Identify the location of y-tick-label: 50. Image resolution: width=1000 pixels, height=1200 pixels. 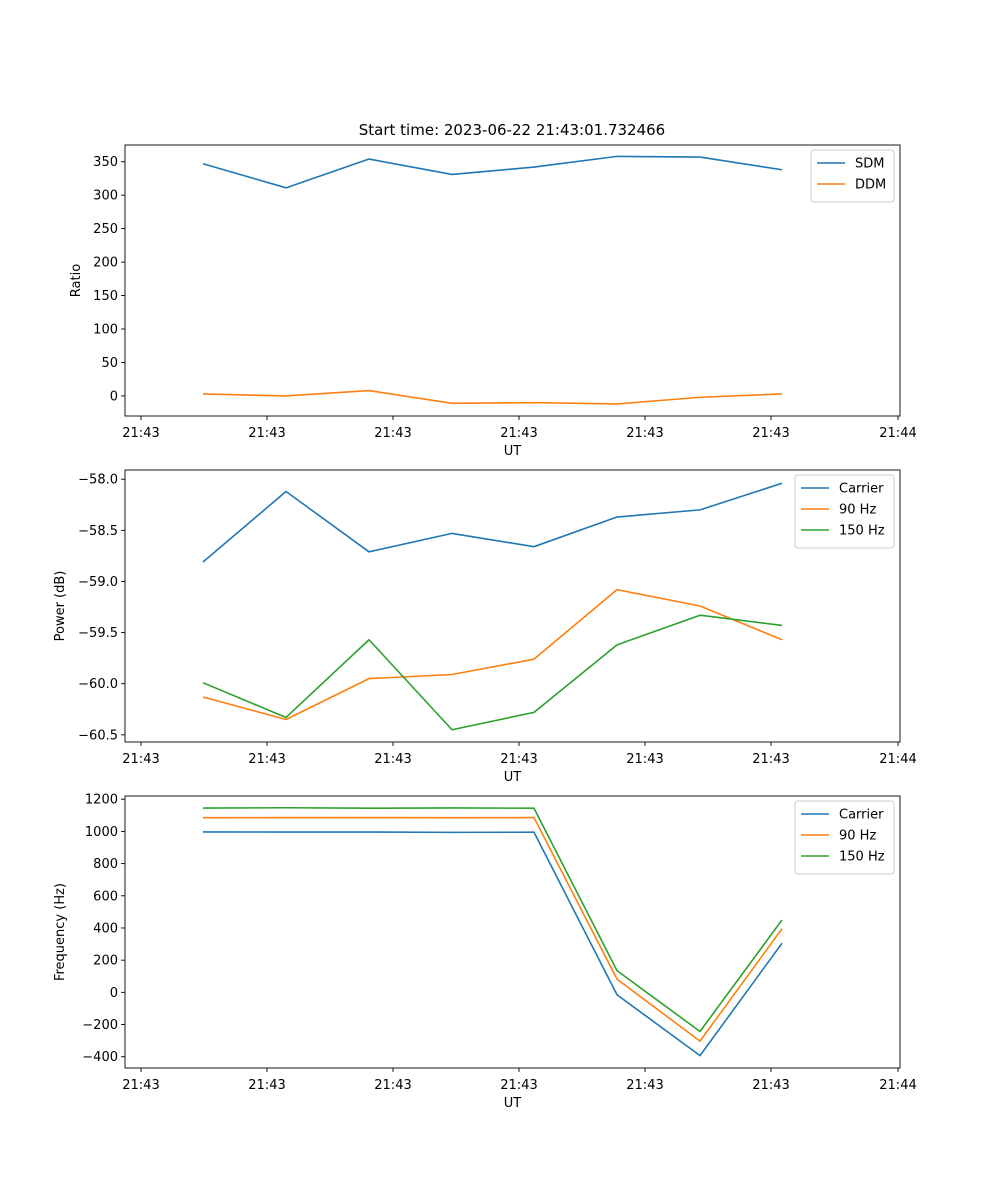
(109, 363).